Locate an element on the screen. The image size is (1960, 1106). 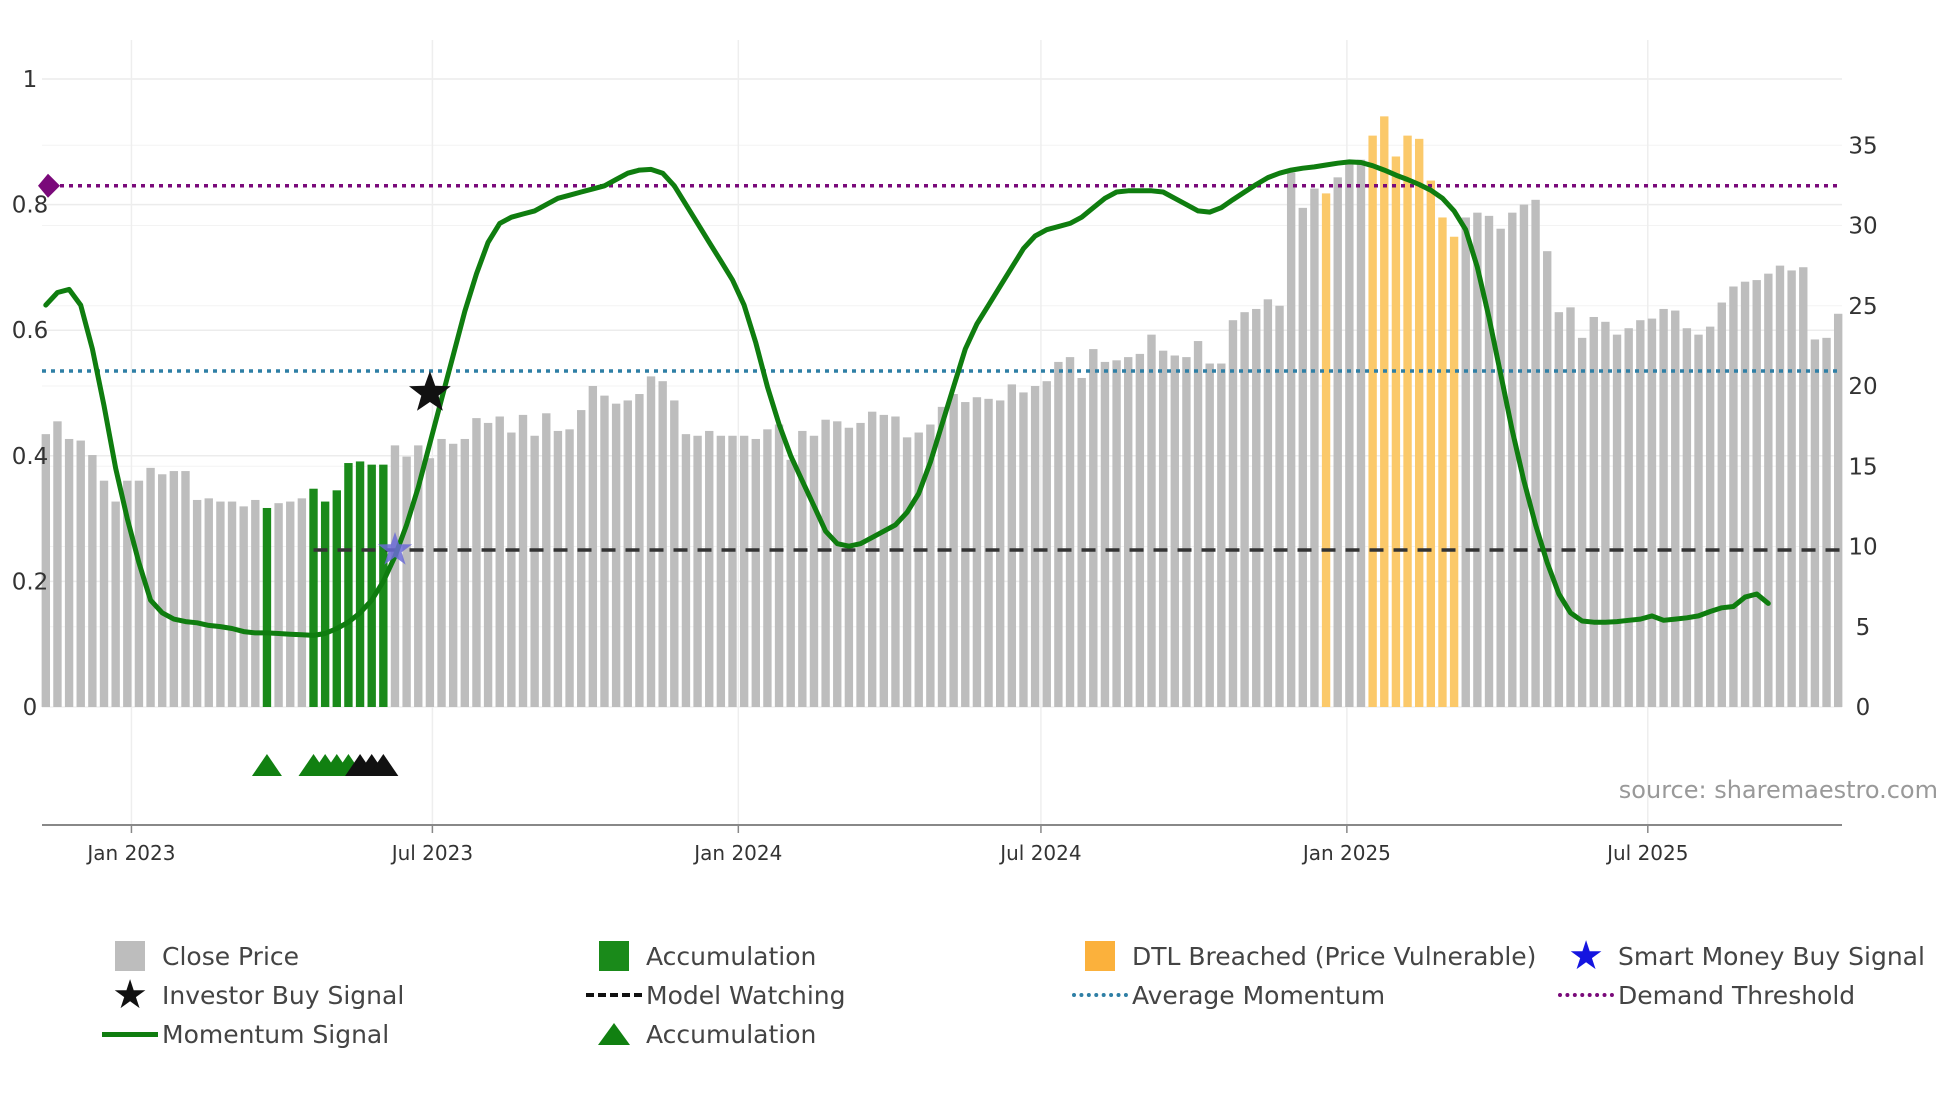
x-tick-label: Jan 2025 is located at coordinates (1346, 853).